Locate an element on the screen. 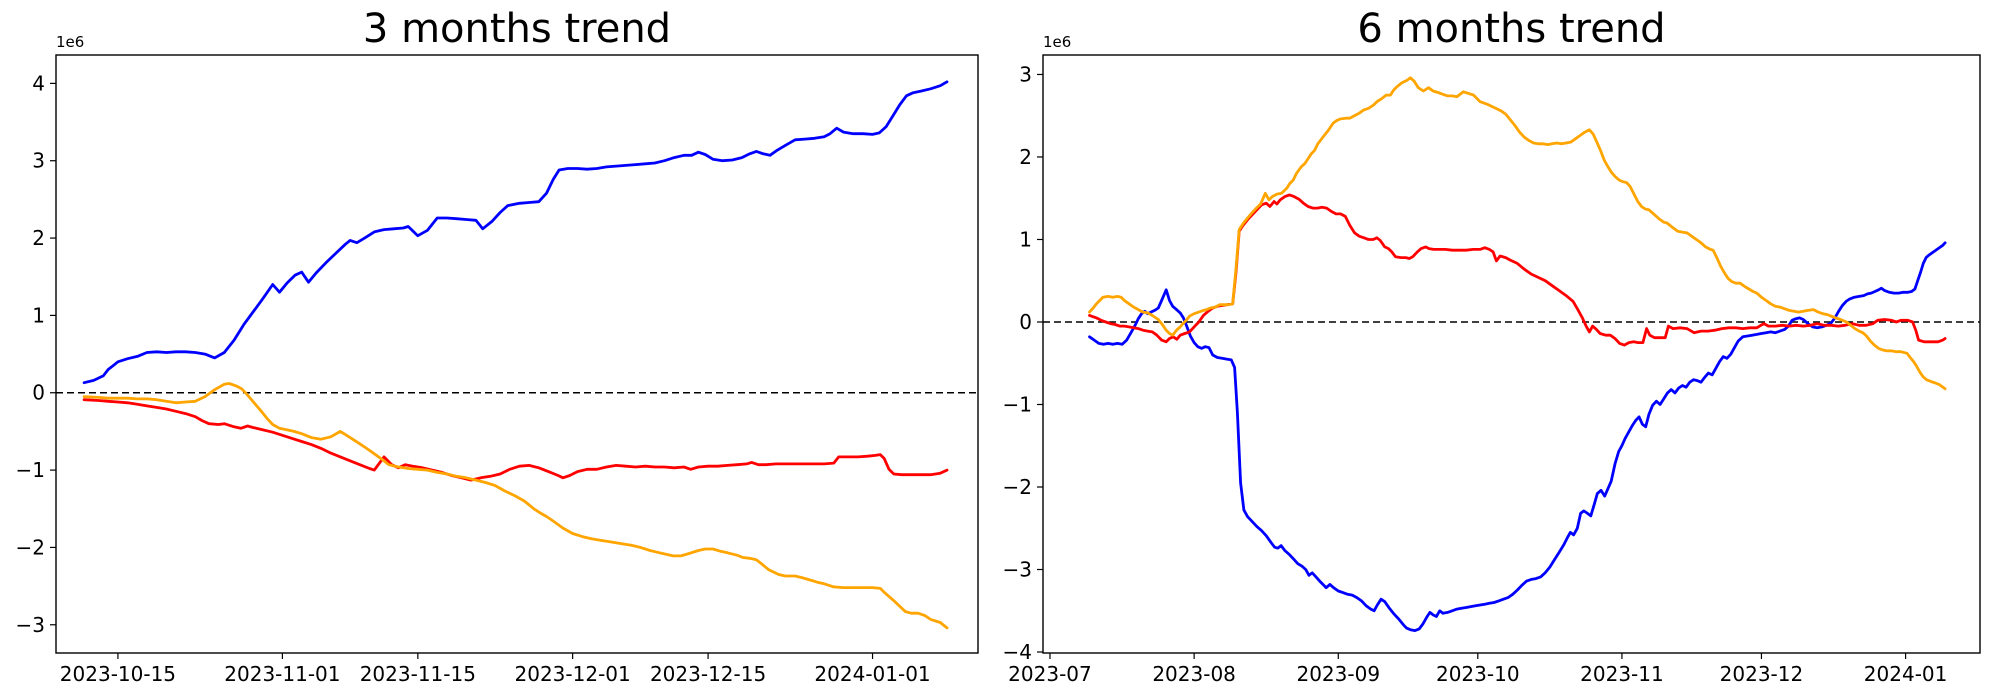 Image resolution: width=2000 pixels, height=700 pixels. chart-title: 6 months trend is located at coordinates (1511, 29).